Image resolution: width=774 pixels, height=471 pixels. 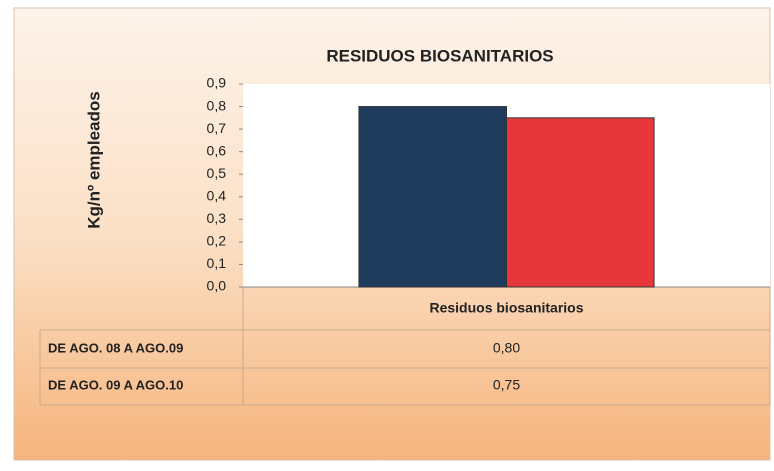 I want to click on y-tick-label: 0,4, so click(x=217, y=195).